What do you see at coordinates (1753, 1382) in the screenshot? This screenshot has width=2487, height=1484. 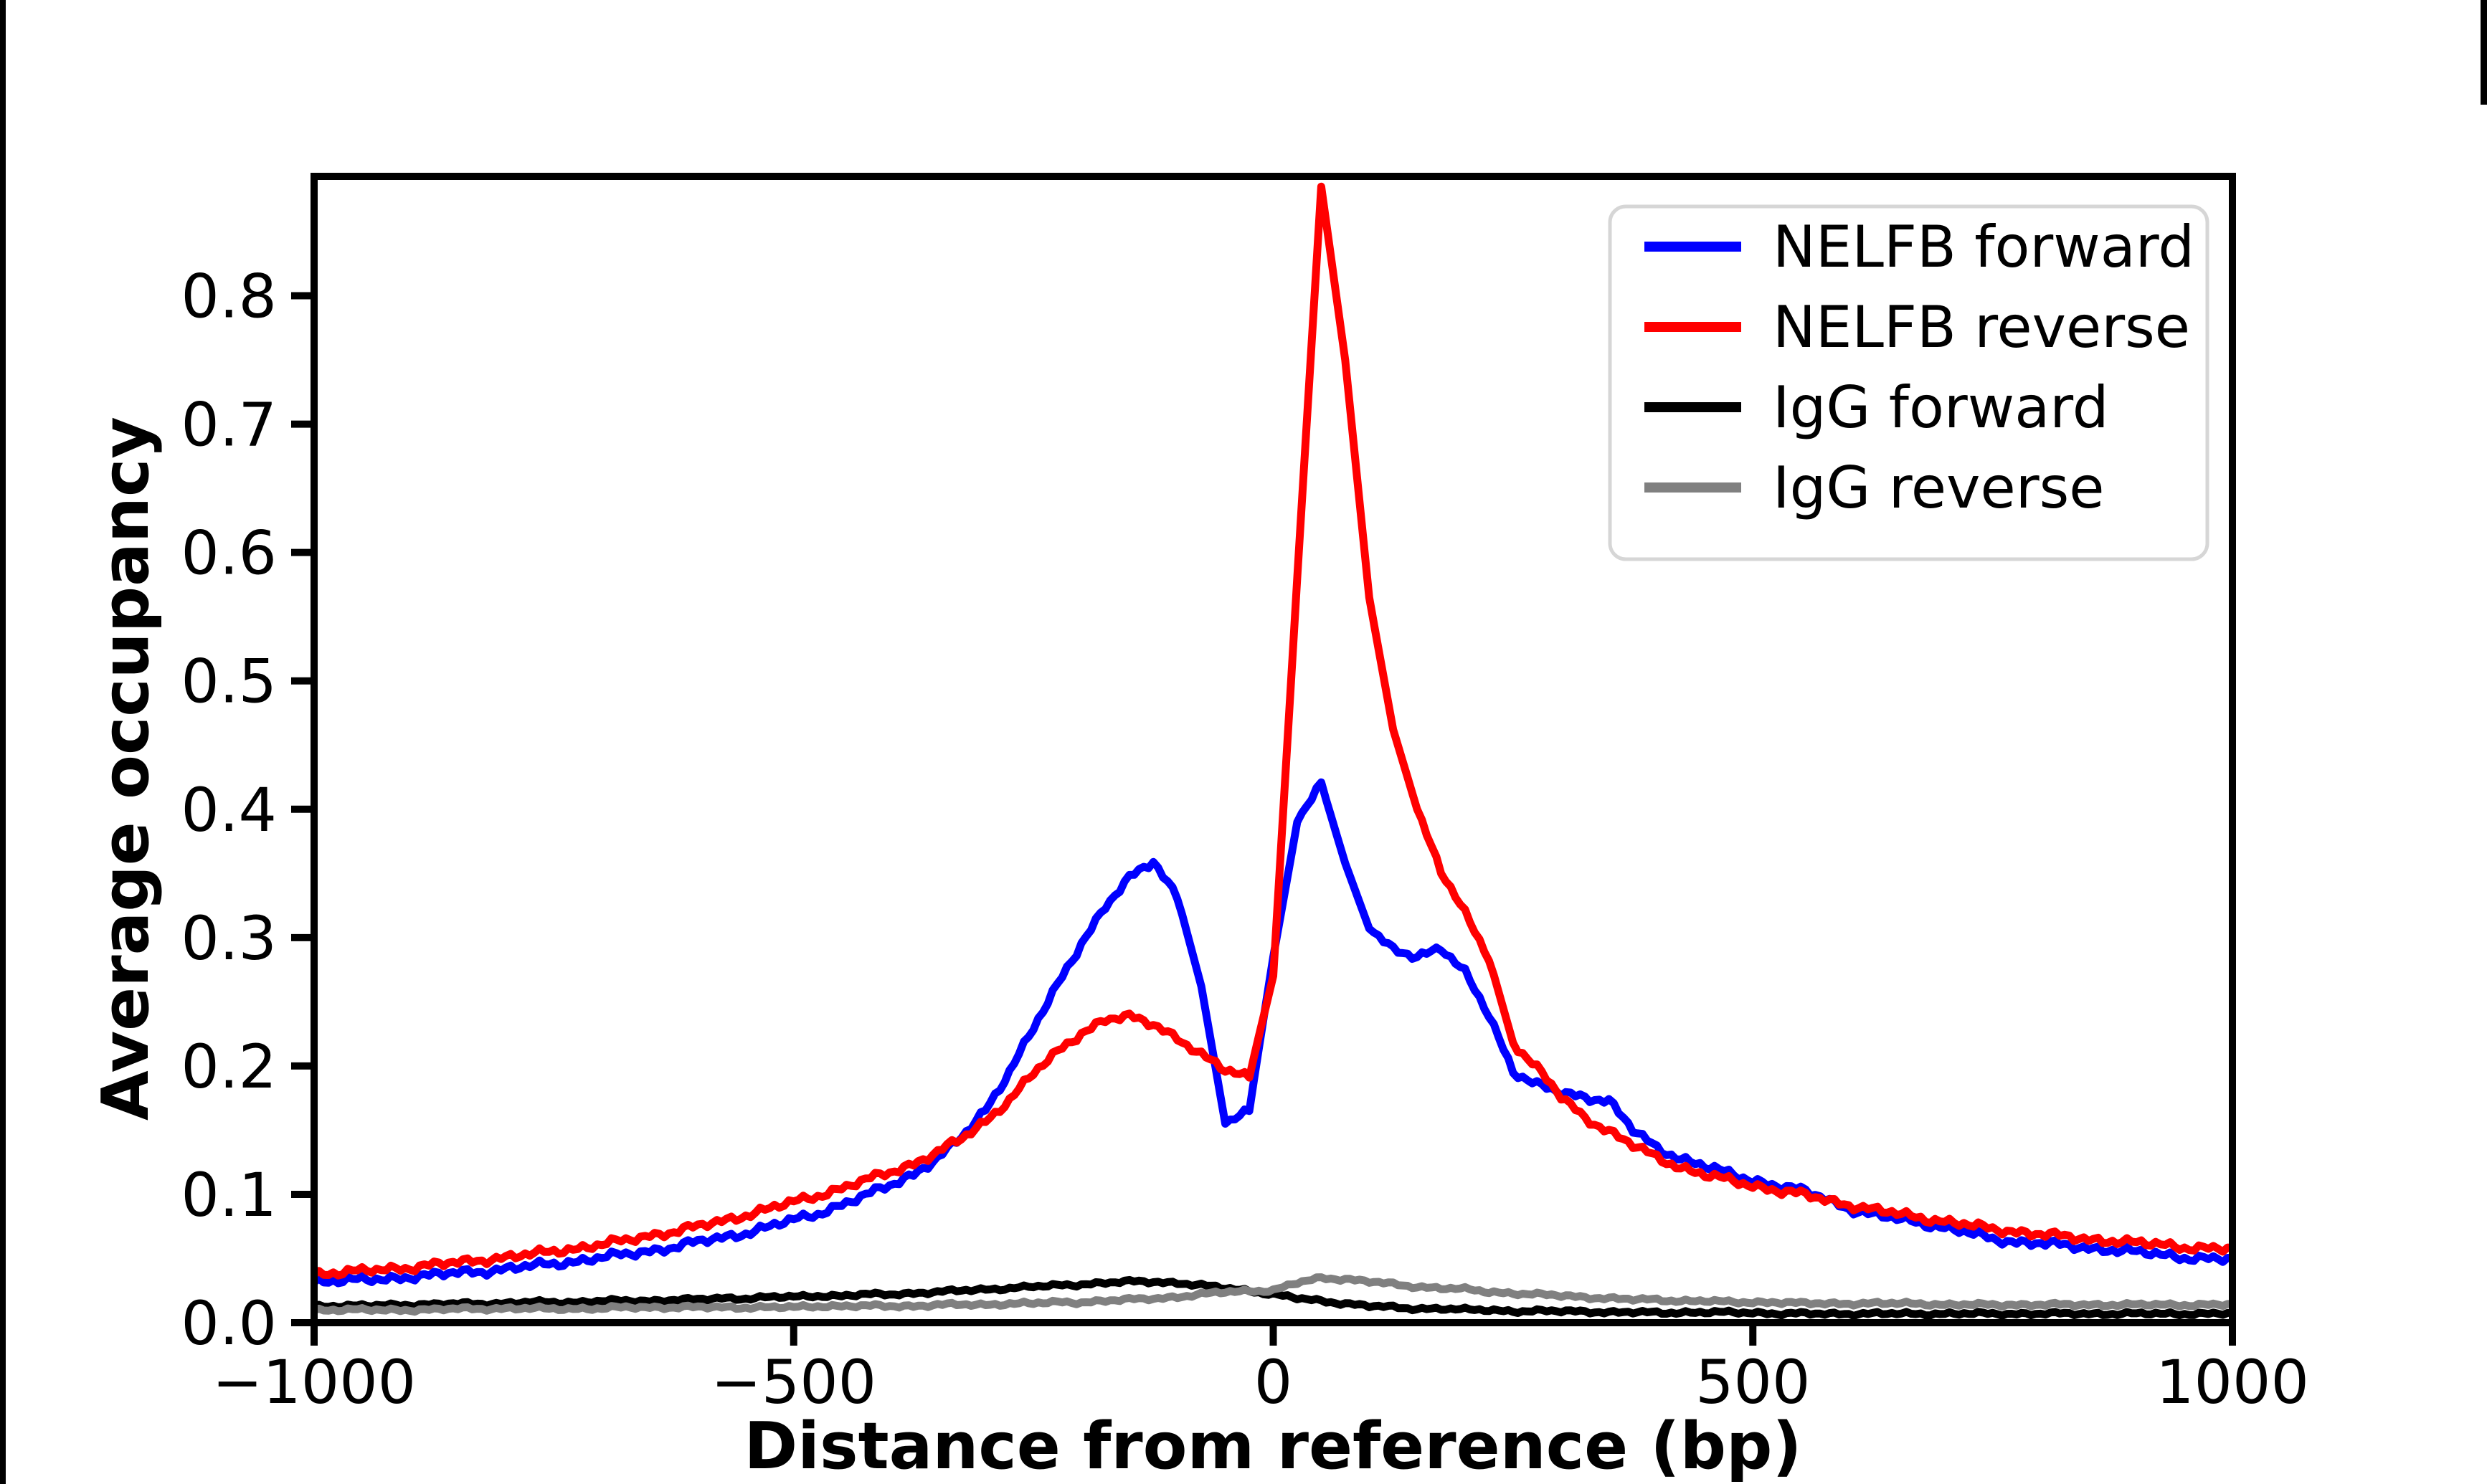 I see `x-tick-label: 500` at bounding box center [1753, 1382].